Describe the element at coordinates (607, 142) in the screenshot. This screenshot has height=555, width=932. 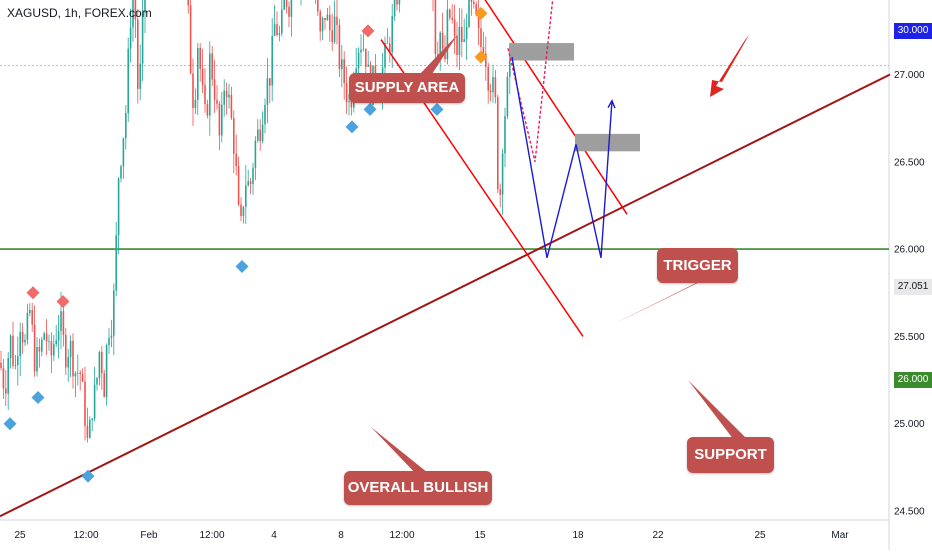
I see `trigger-zone` at that location.